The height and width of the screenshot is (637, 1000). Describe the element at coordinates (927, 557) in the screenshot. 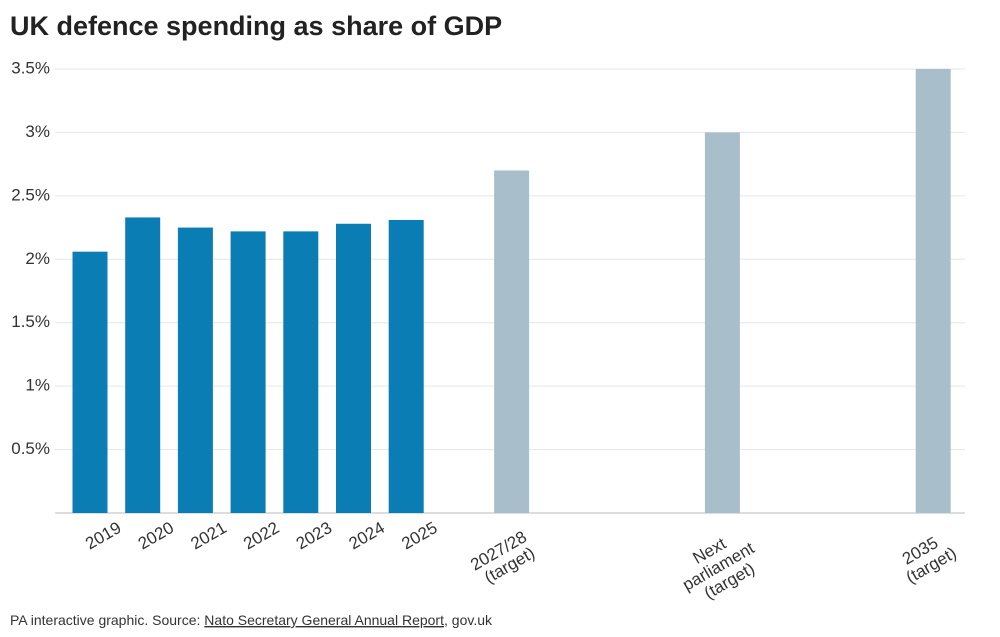

I see `x-tick-label: 2035 (target)` at that location.